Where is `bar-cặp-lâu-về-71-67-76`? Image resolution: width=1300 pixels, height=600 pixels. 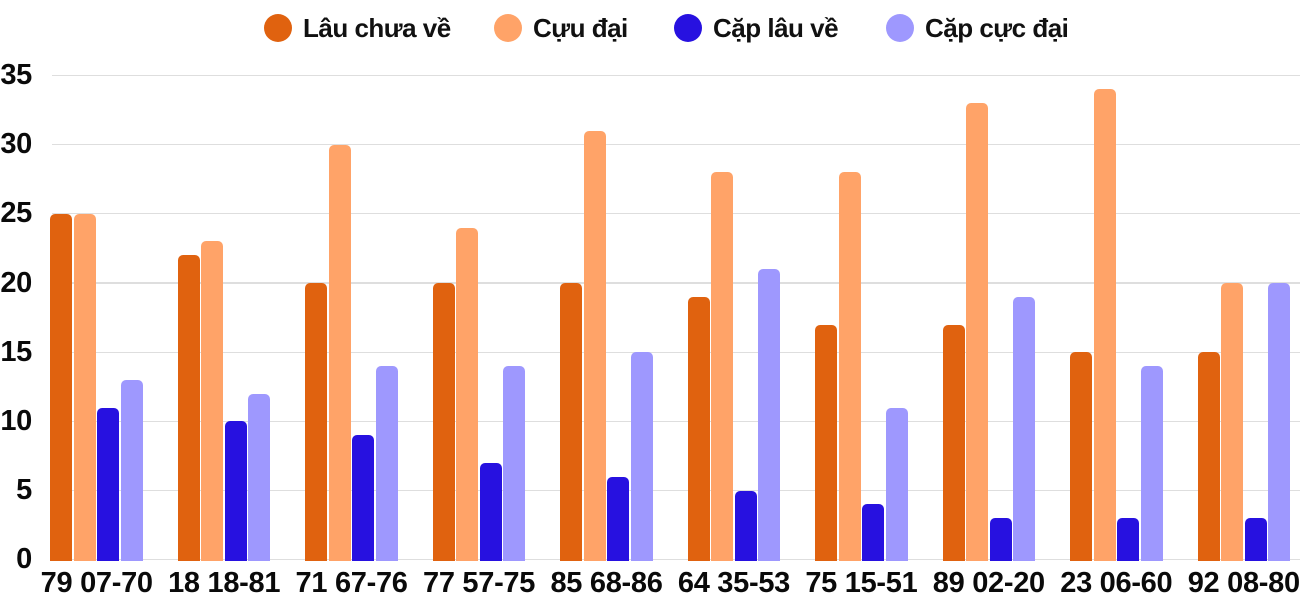 bar-cặp-lâu-về-71-67-76 is located at coordinates (363, 498).